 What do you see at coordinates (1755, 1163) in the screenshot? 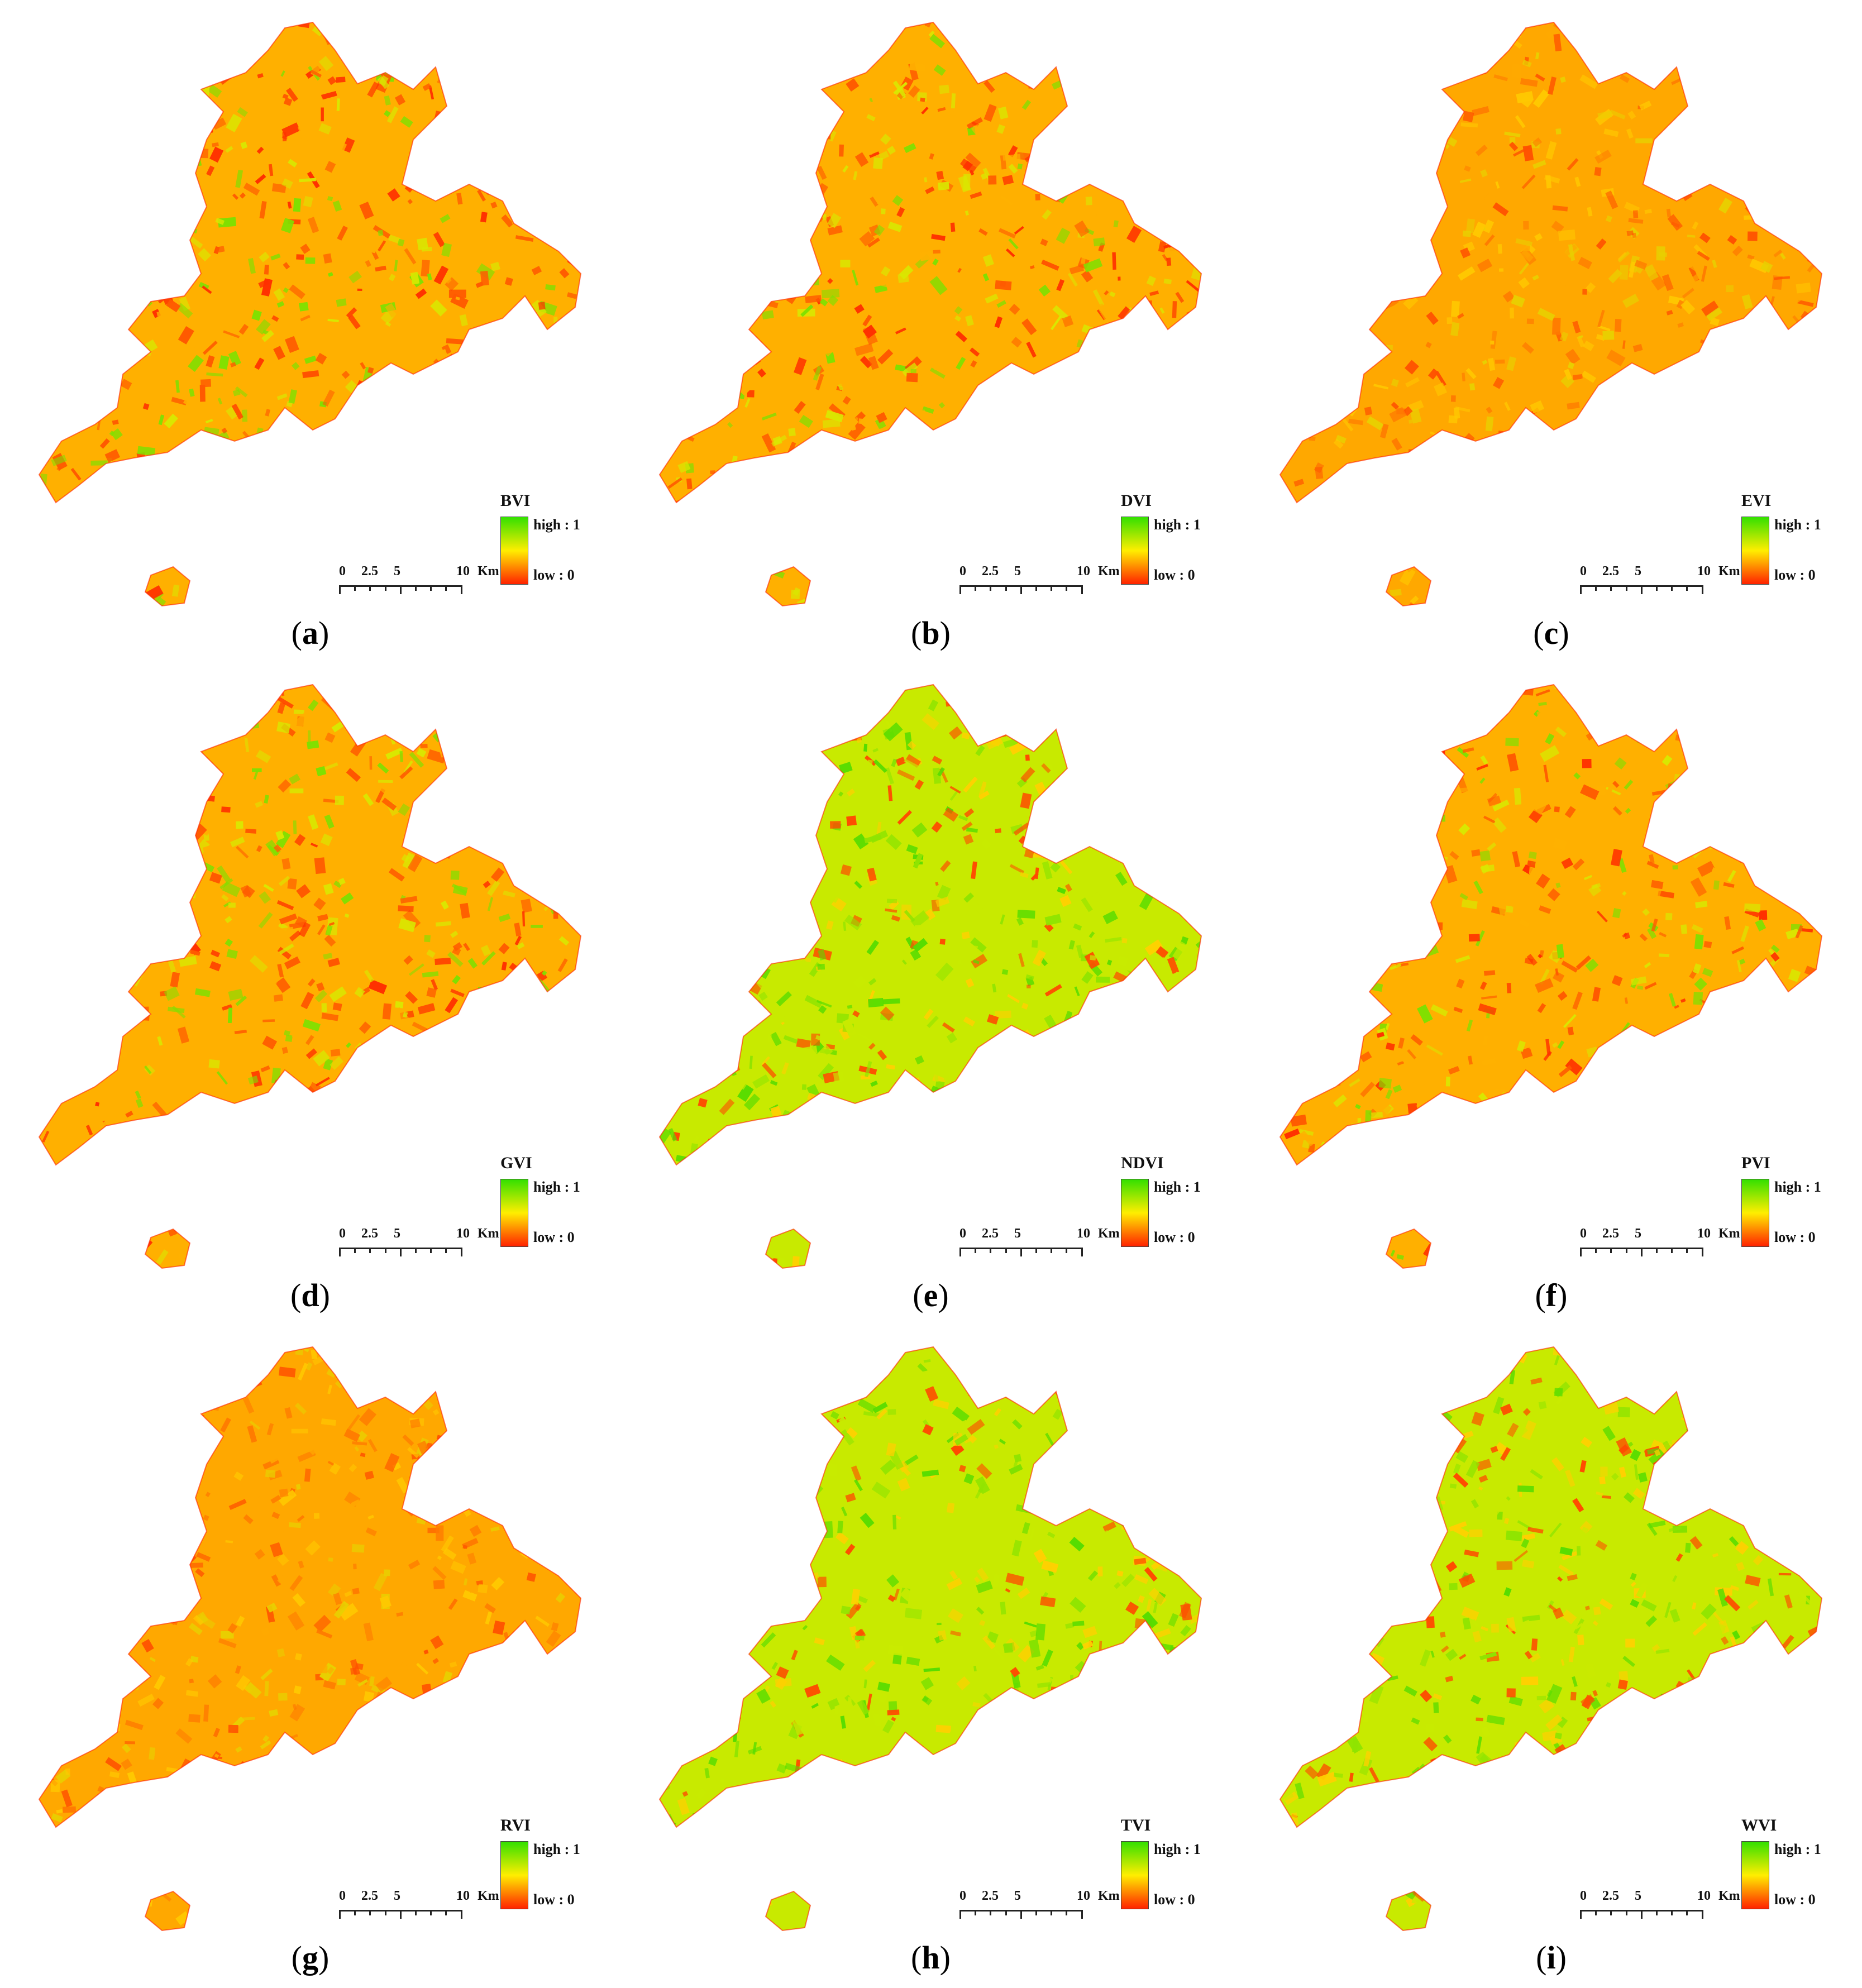
I see `legend-title: PVI` at bounding box center [1755, 1163].